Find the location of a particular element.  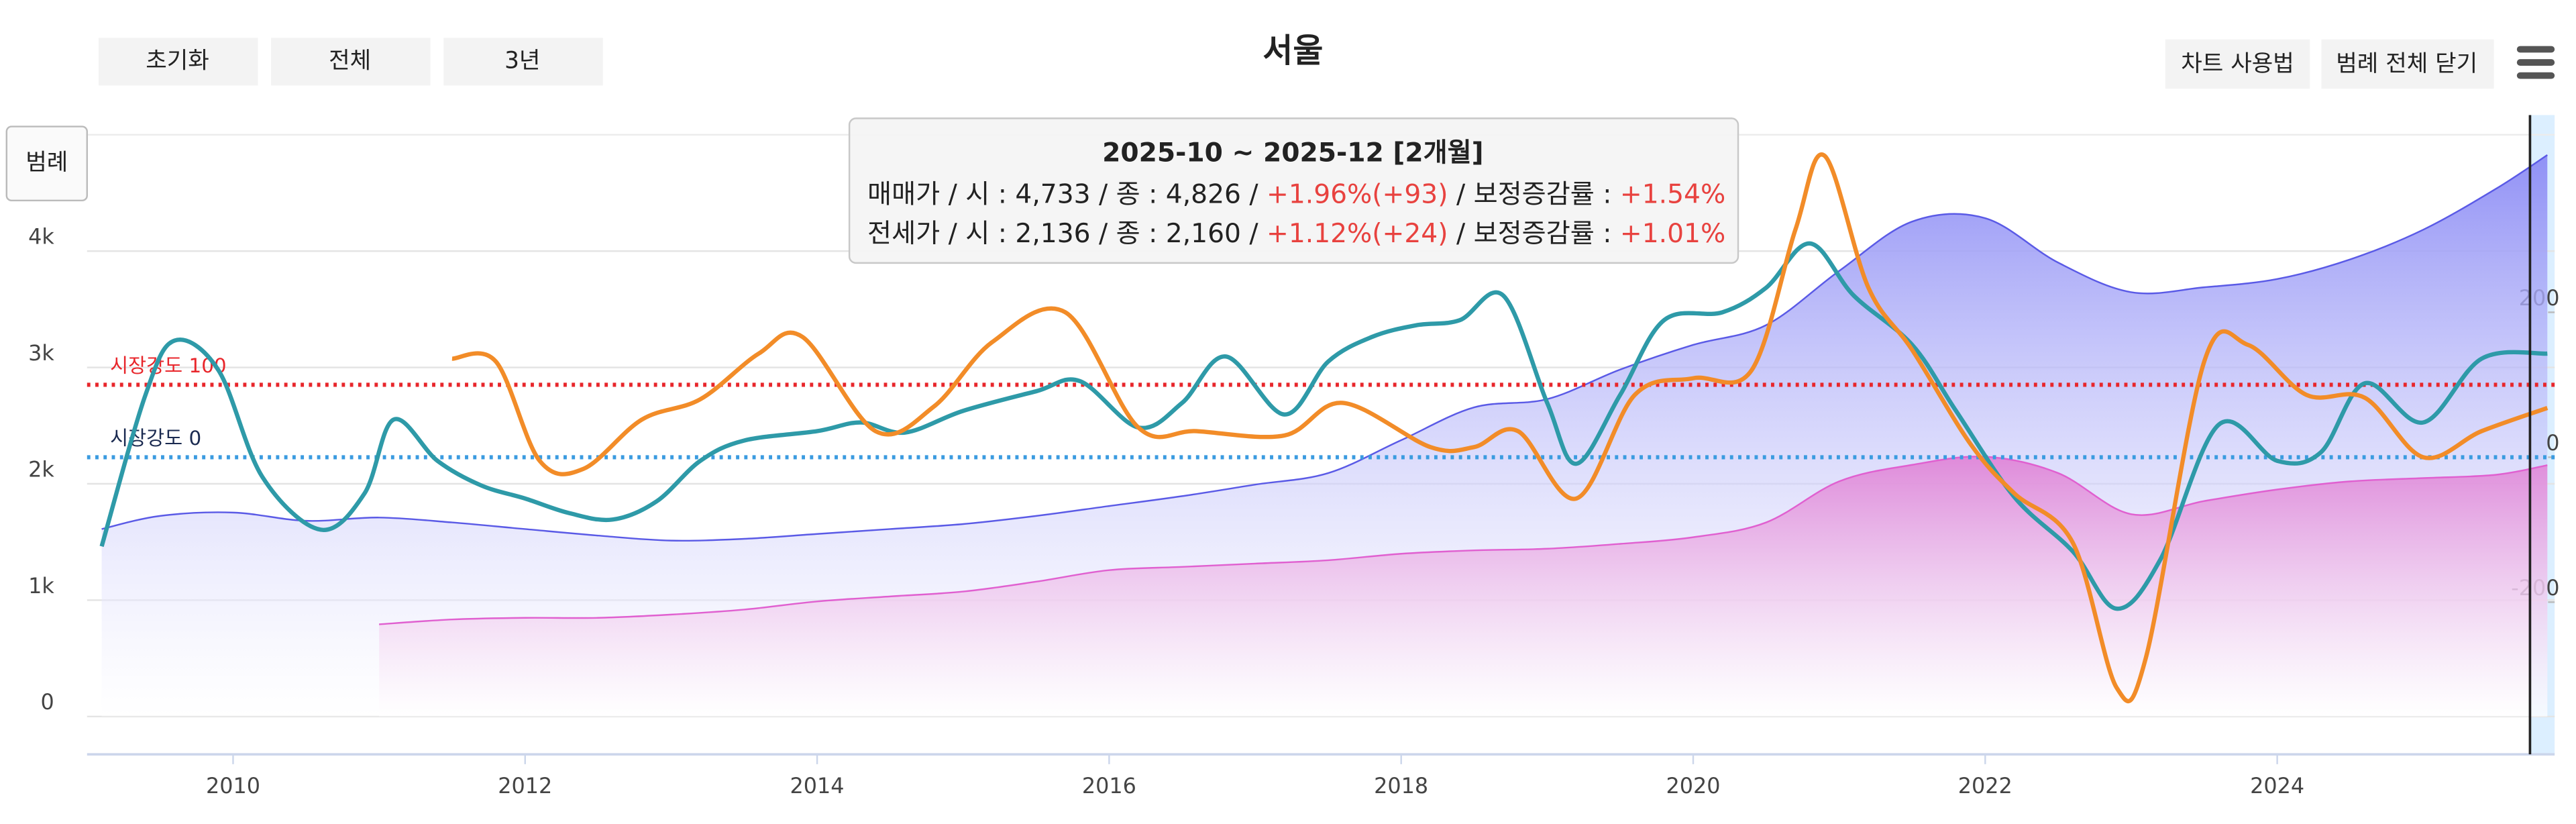

tooltip-bg is located at coordinates (1293, 190).